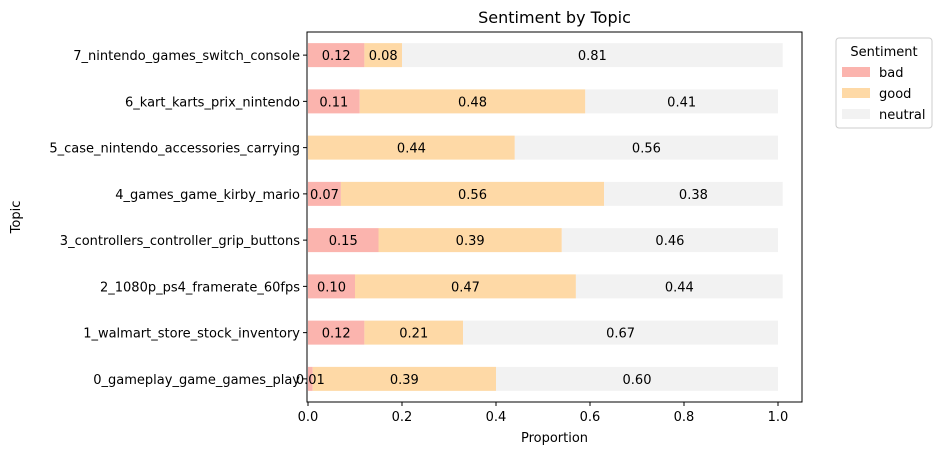 This screenshot has width=944, height=455. I want to click on legend-items: bad good neutral, so click(884, 94).